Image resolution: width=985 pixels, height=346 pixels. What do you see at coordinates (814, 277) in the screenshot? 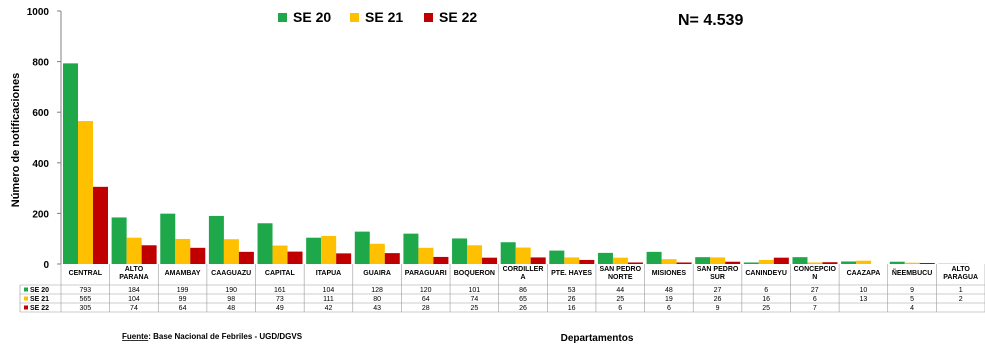
I see `x-category-label: N` at bounding box center [814, 277].